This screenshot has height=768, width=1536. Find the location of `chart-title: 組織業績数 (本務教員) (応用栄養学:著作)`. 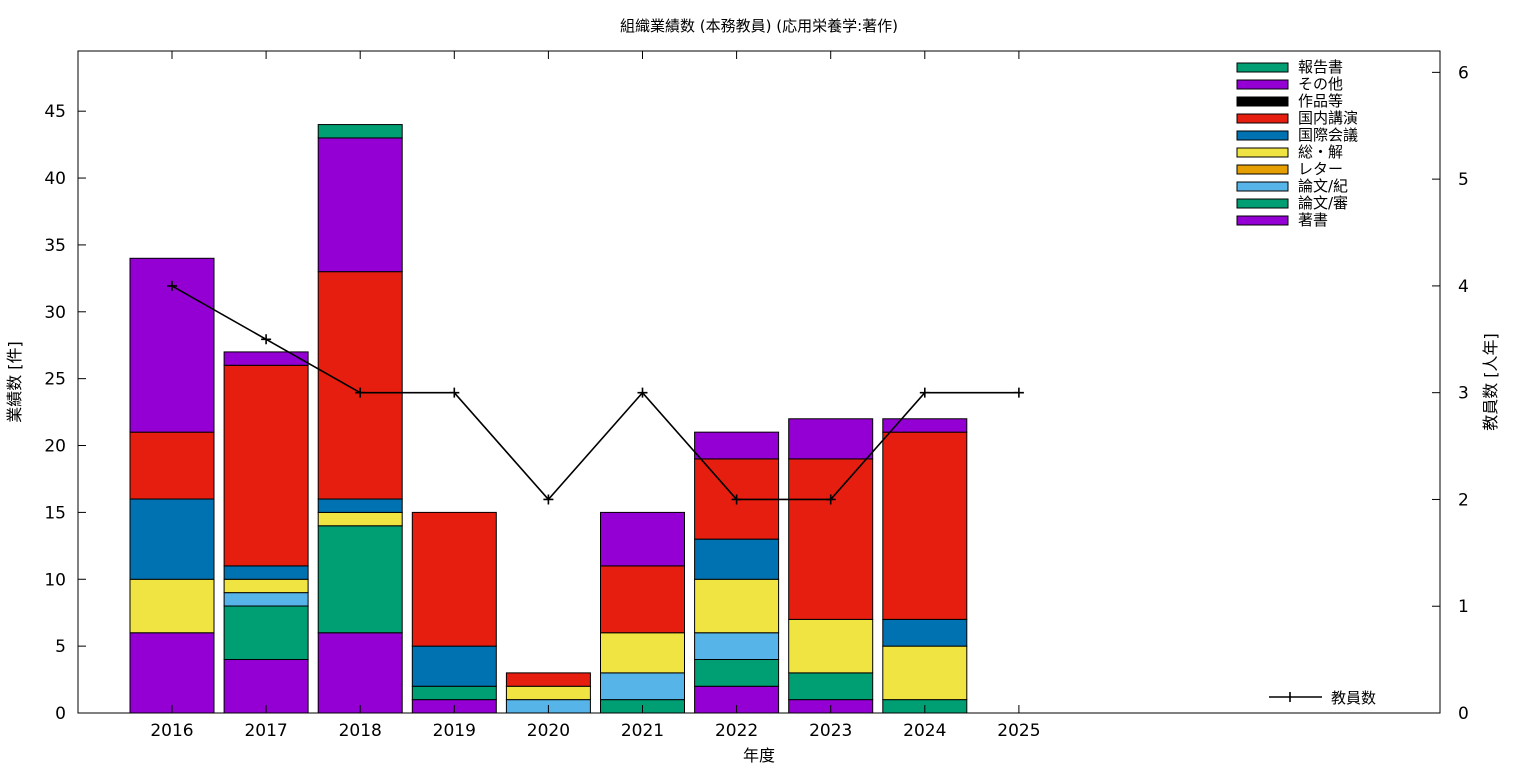

chart-title: 組織業績数 (本務教員) (応用栄養学:著作) is located at coordinates (759, 26).